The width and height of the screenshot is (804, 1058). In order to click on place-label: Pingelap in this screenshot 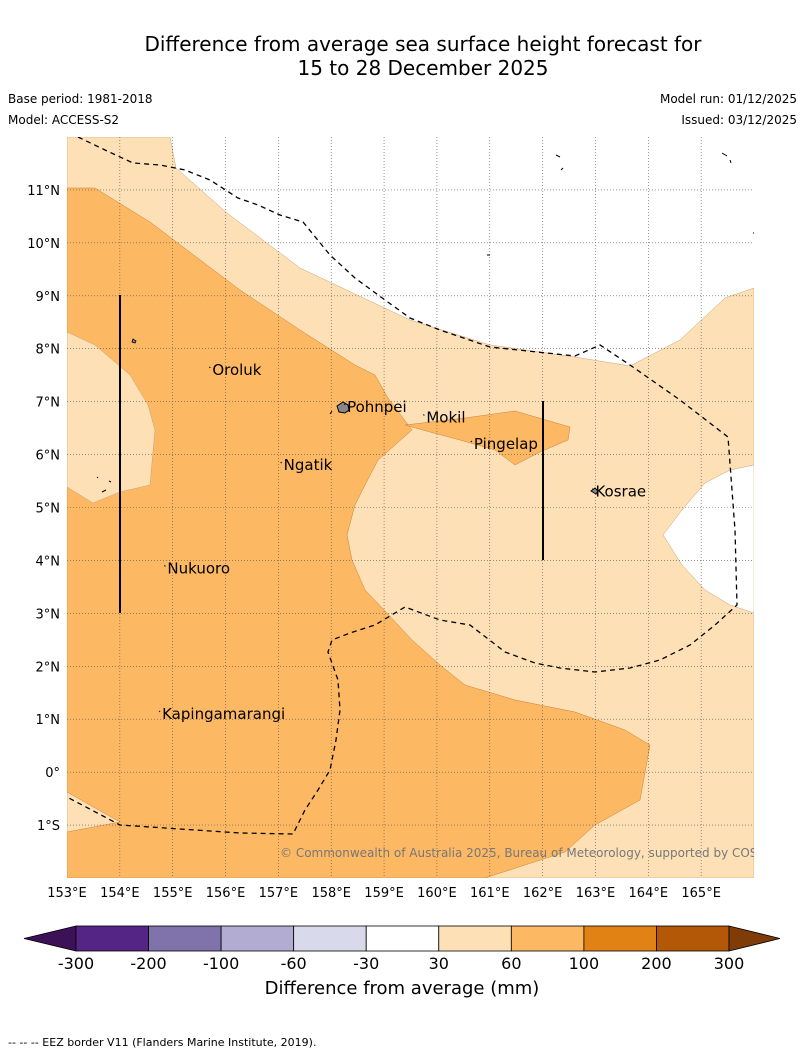, I will do `click(506, 444)`.